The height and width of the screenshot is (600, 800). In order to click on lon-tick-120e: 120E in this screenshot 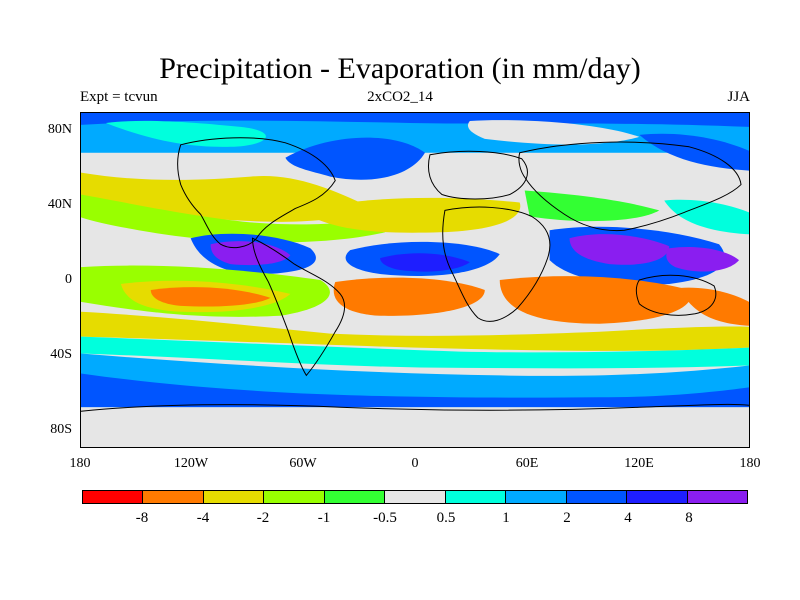, I will do `click(639, 463)`.